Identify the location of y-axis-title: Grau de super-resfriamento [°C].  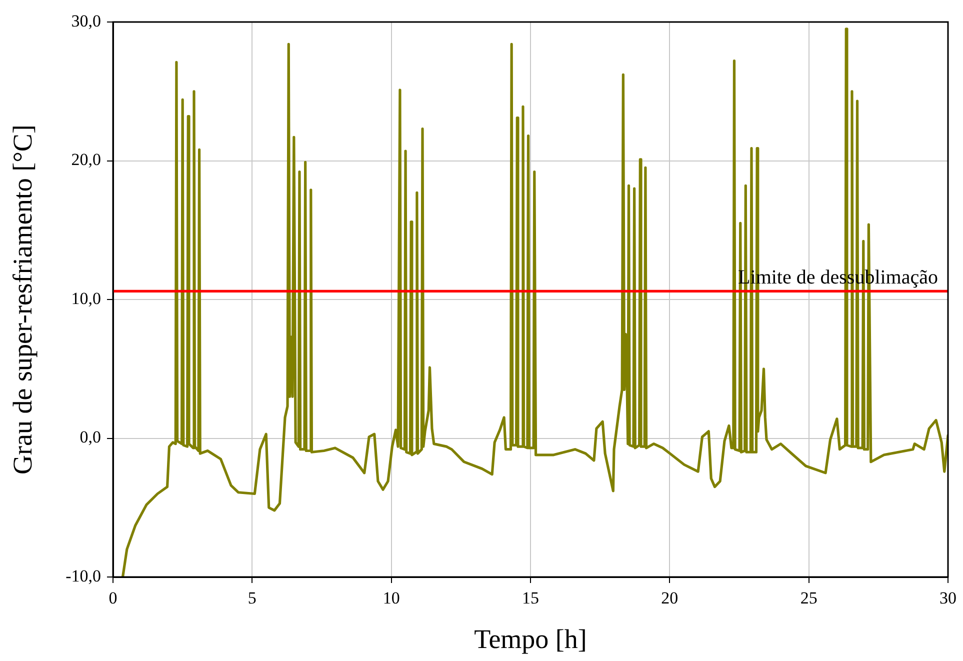
(22, 299).